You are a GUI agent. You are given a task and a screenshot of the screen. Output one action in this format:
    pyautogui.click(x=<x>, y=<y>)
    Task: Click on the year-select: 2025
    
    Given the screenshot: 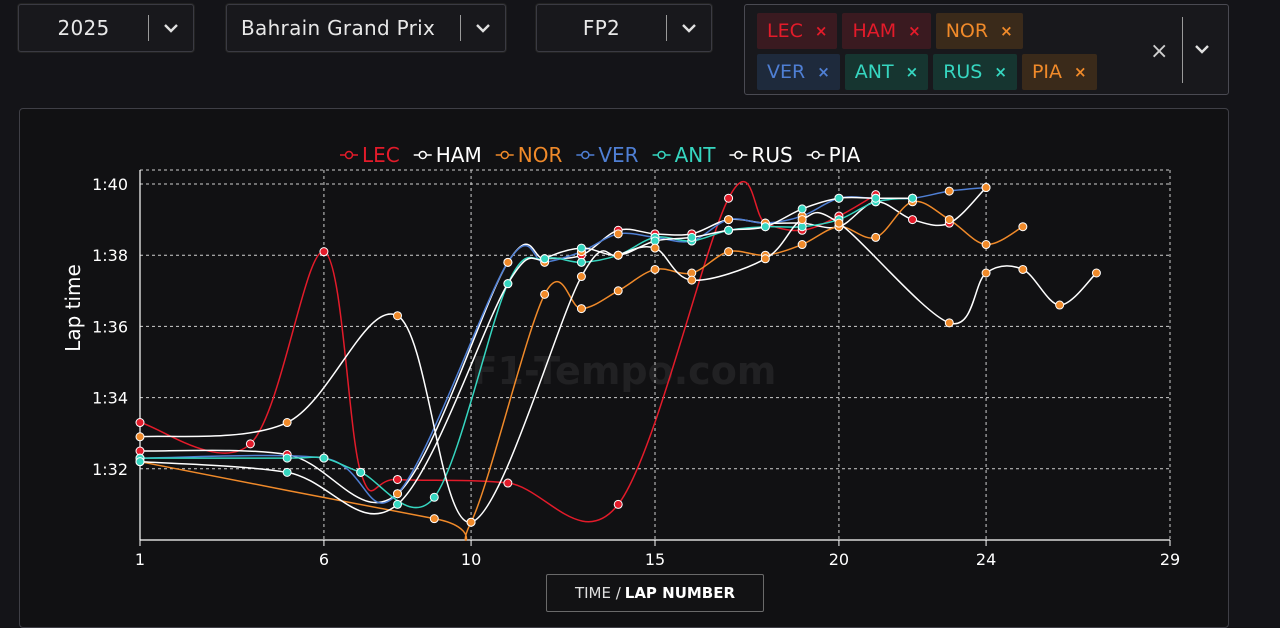 What is the action you would take?
    pyautogui.click(x=106, y=28)
    